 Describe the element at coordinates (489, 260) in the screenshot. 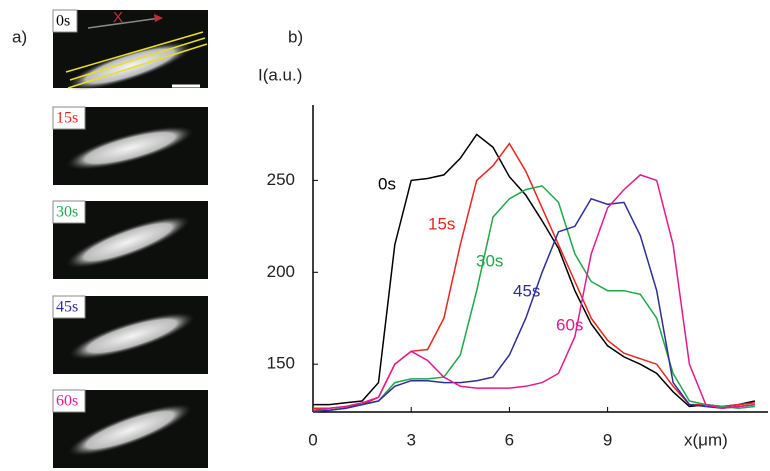

I see `series-label: 30s` at that location.